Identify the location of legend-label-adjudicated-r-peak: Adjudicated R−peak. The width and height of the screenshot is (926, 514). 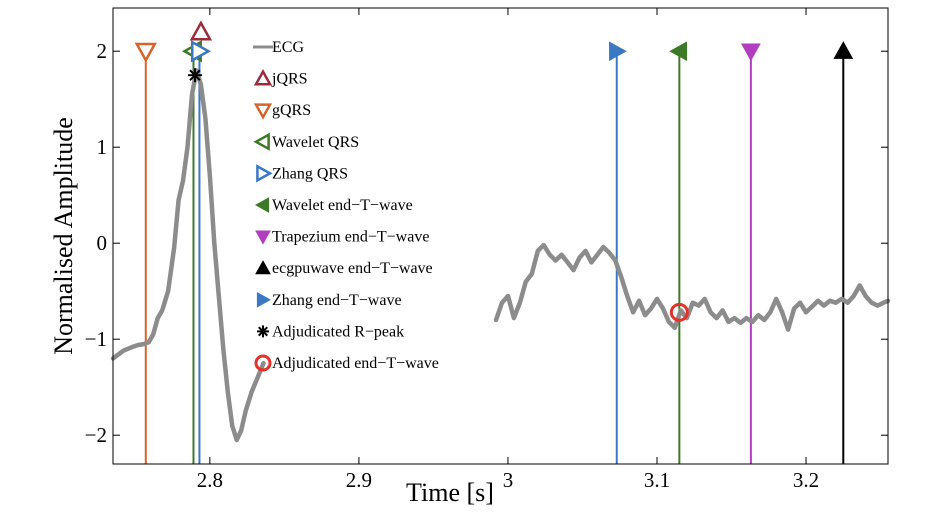
(338, 331).